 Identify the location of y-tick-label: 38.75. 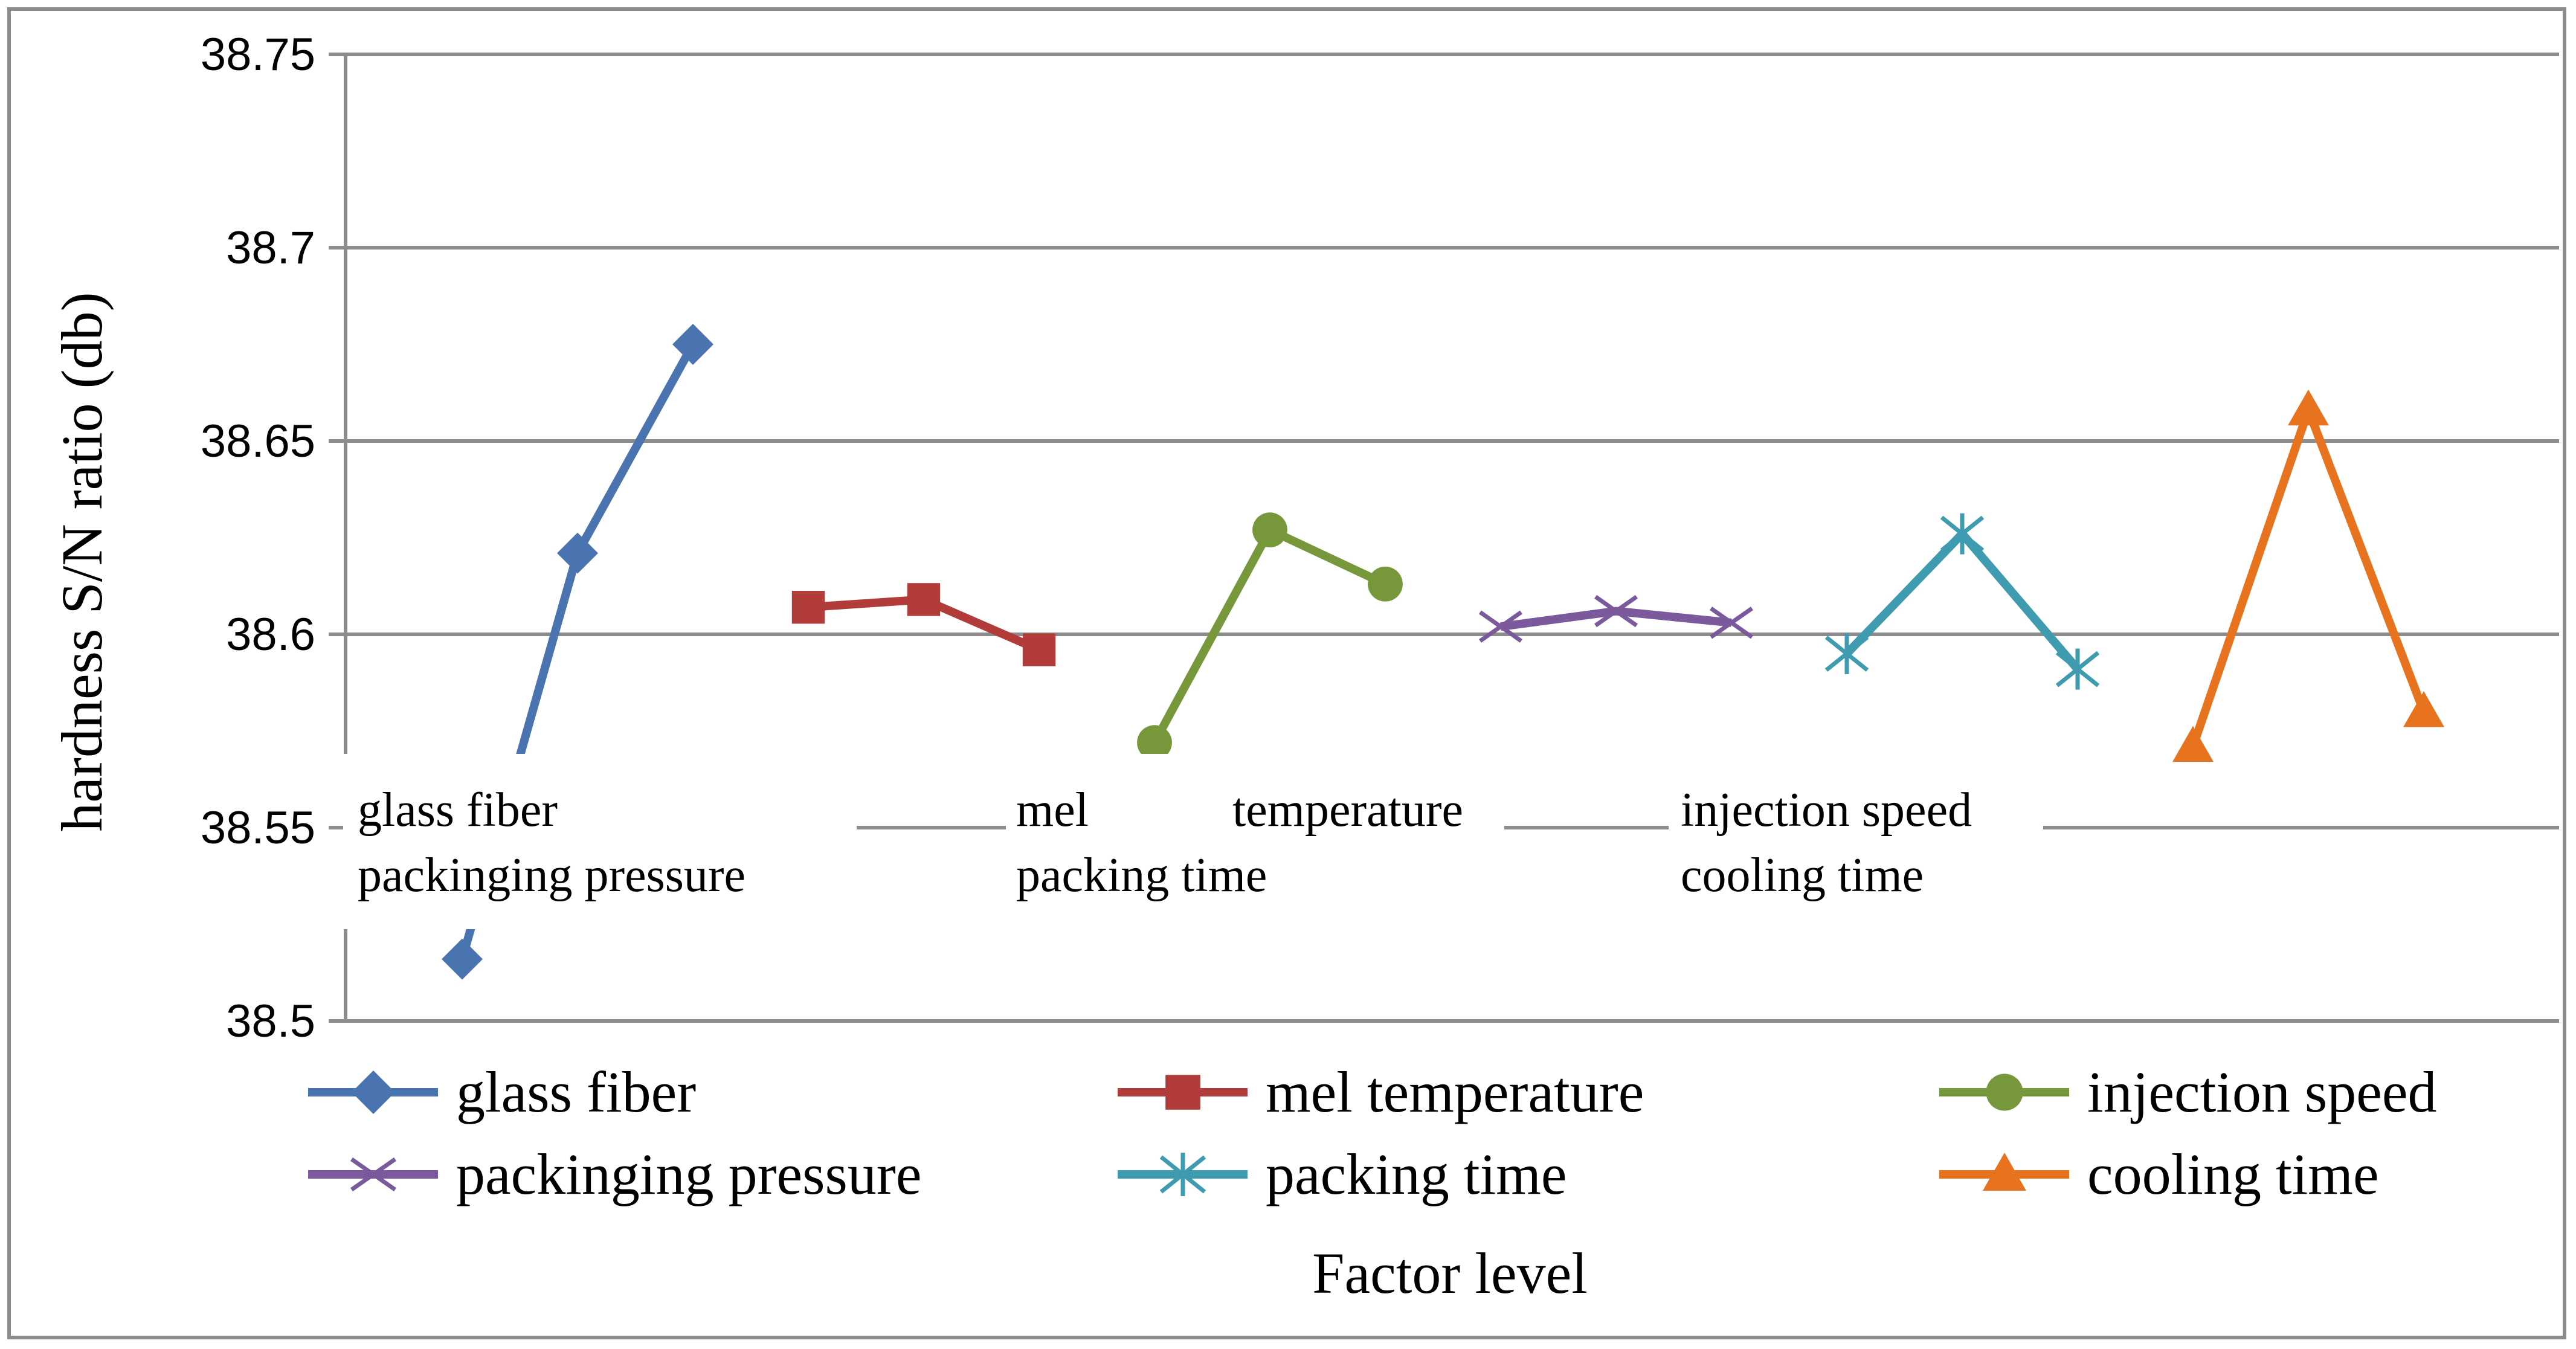
(258, 54).